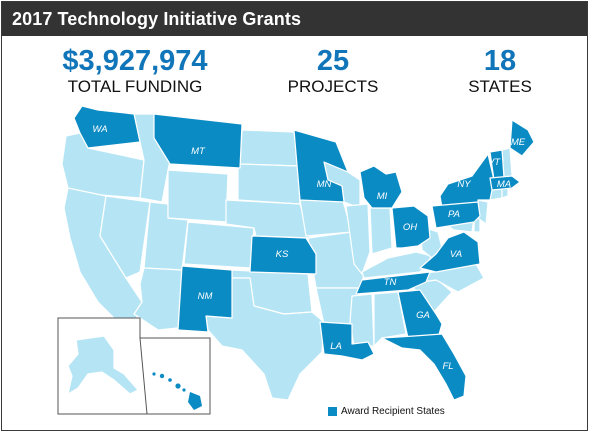 The image size is (591, 434). Describe the element at coordinates (500, 86) in the screenshot. I see `stat-label: STATES` at that location.